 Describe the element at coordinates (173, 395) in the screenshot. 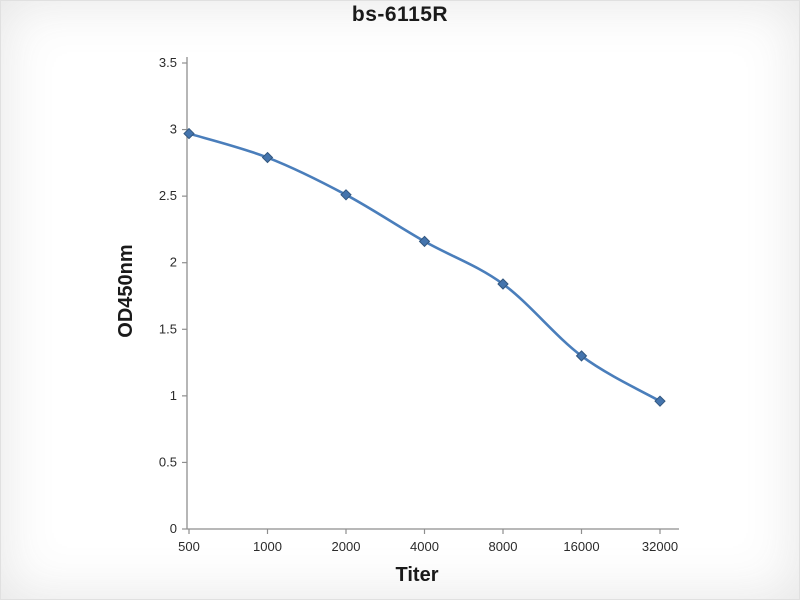

I see `y-tick-label: 1` at that location.